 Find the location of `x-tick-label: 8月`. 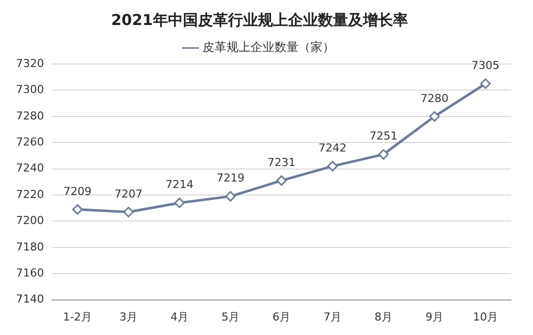

x-tick-label: 8月 is located at coordinates (383, 317).